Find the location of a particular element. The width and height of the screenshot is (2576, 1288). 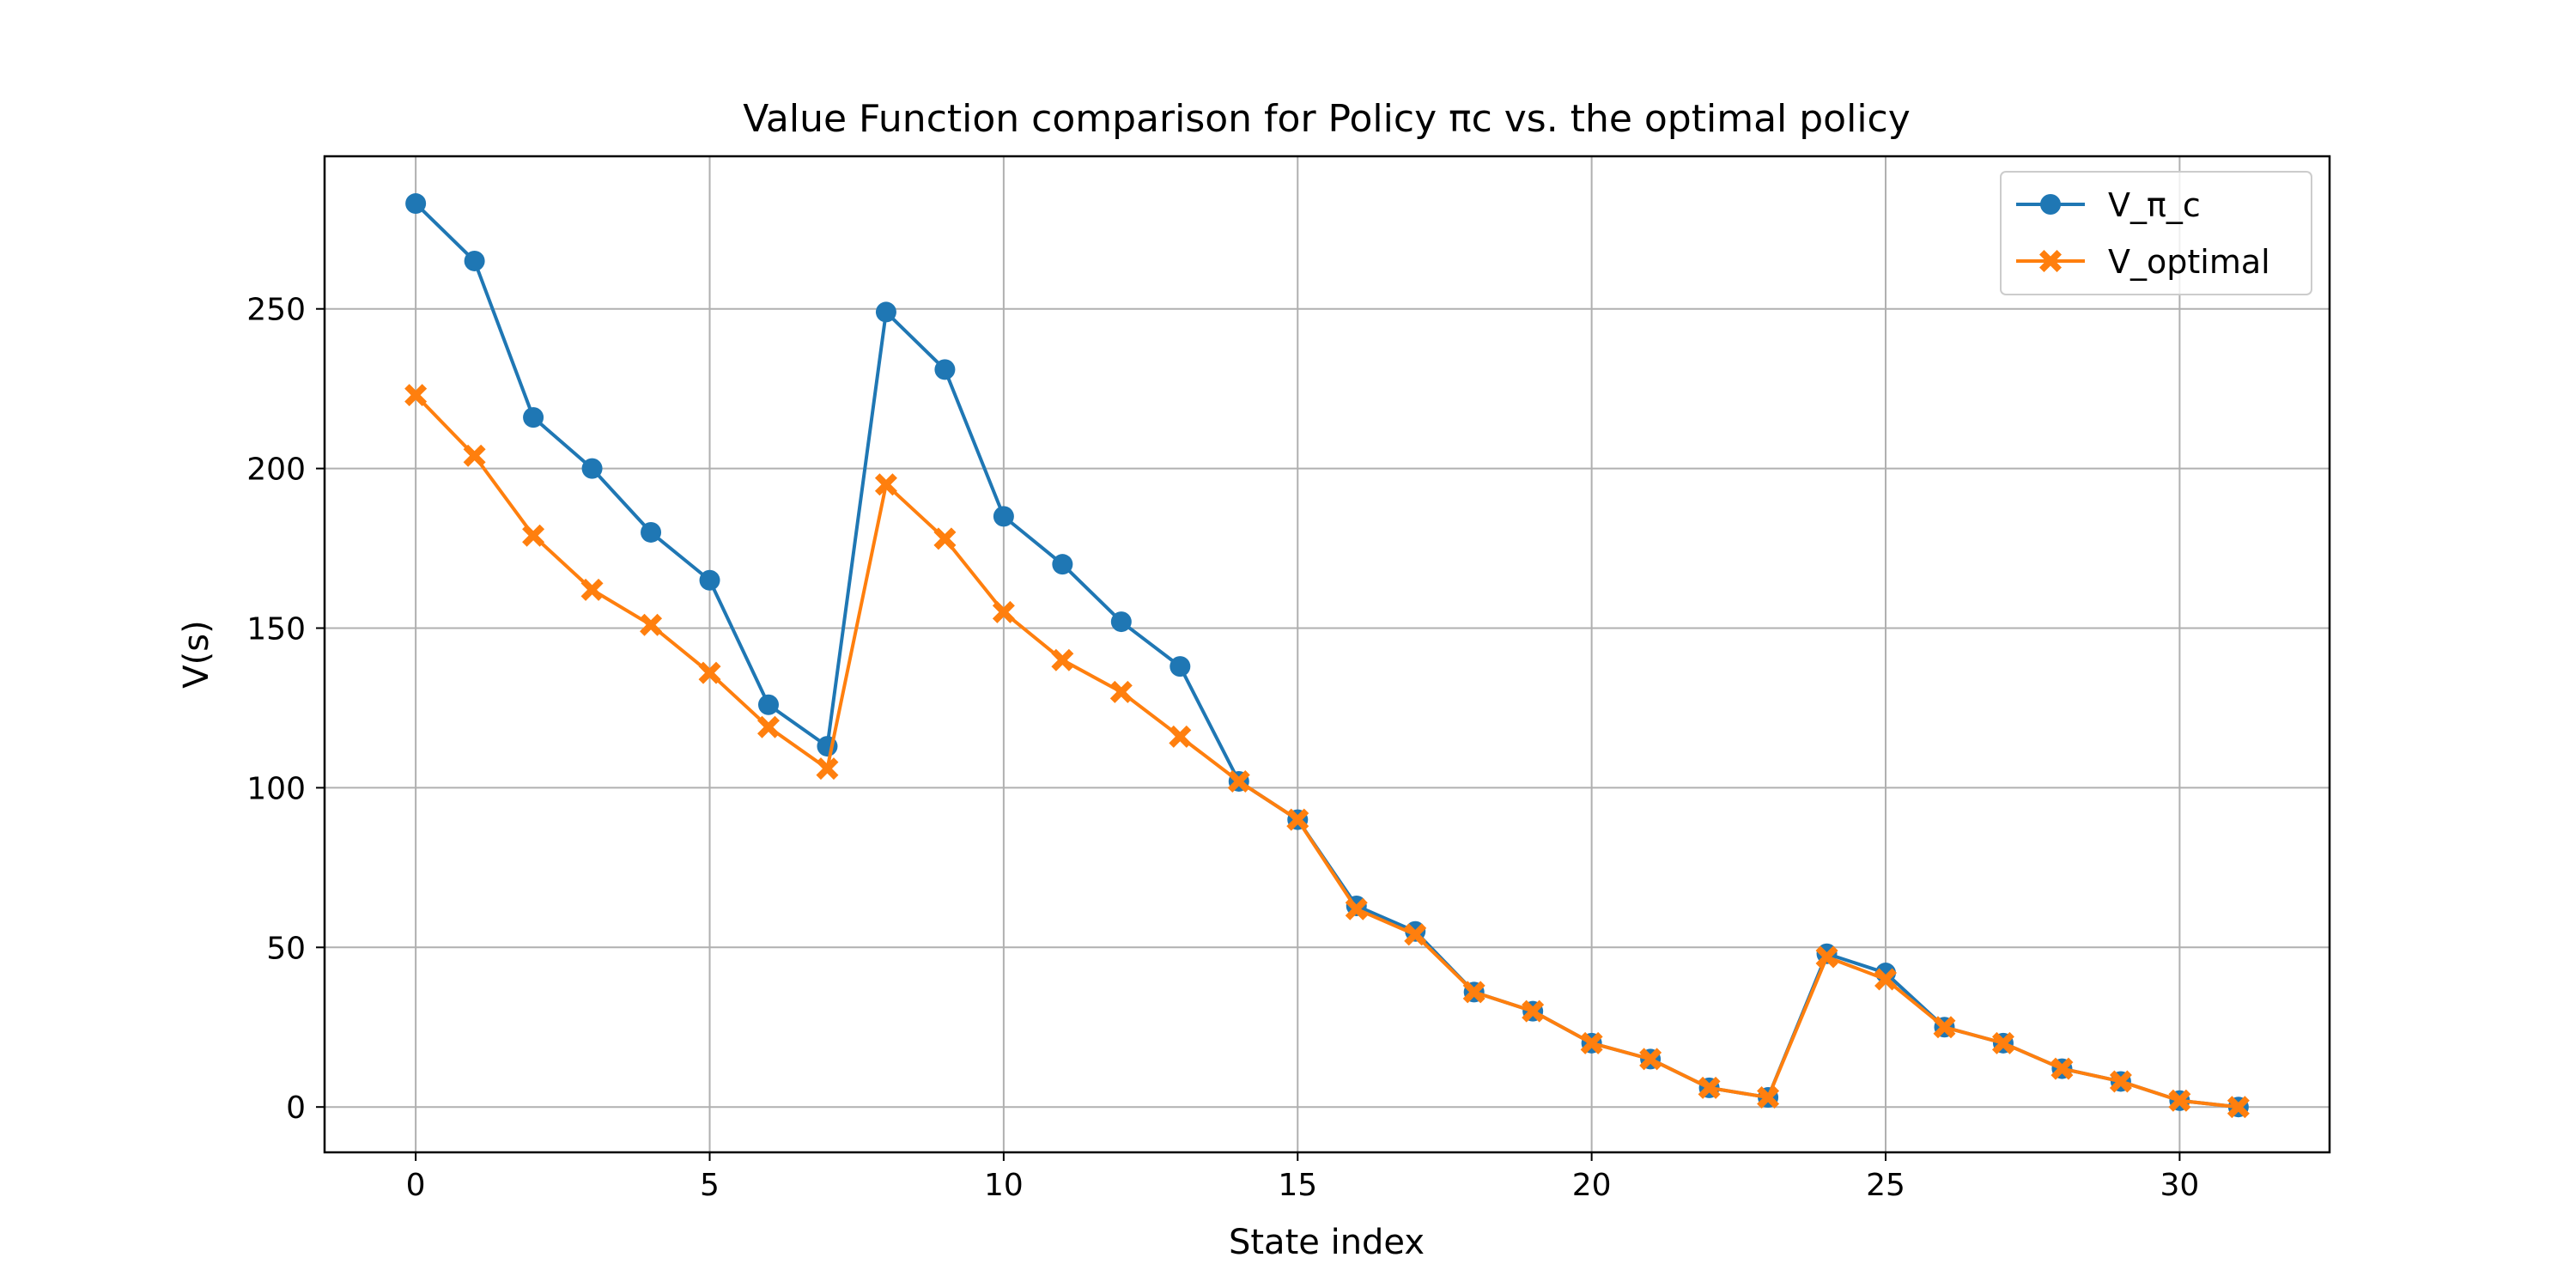

x-tick-label: 15 is located at coordinates (1297, 1185).